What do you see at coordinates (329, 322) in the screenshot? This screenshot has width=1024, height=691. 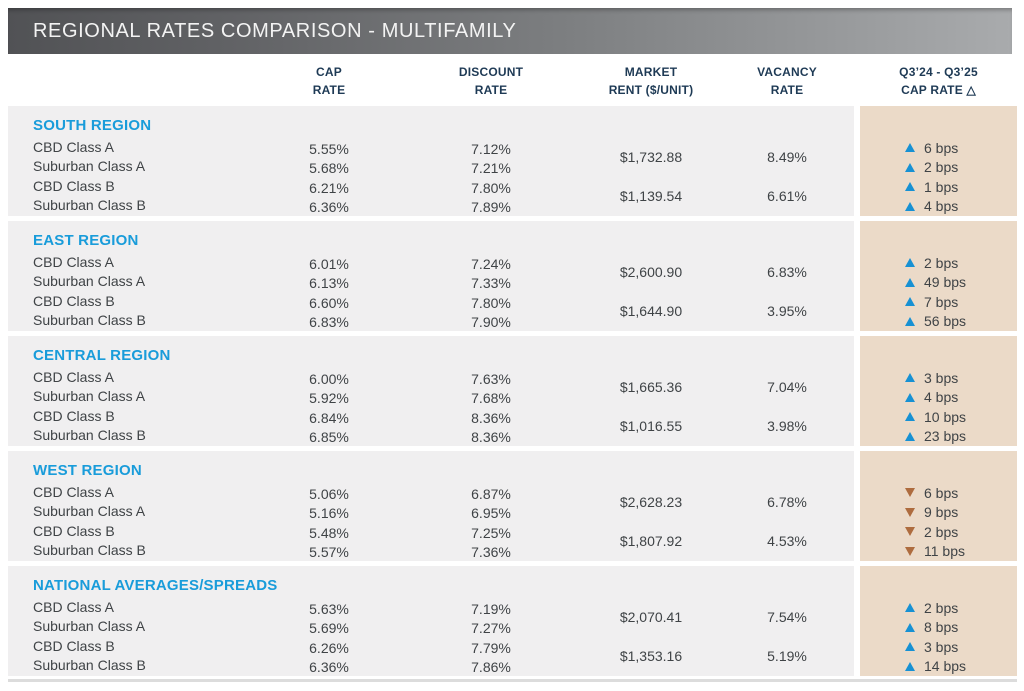 I see `cap-rate-value: 6.83%` at bounding box center [329, 322].